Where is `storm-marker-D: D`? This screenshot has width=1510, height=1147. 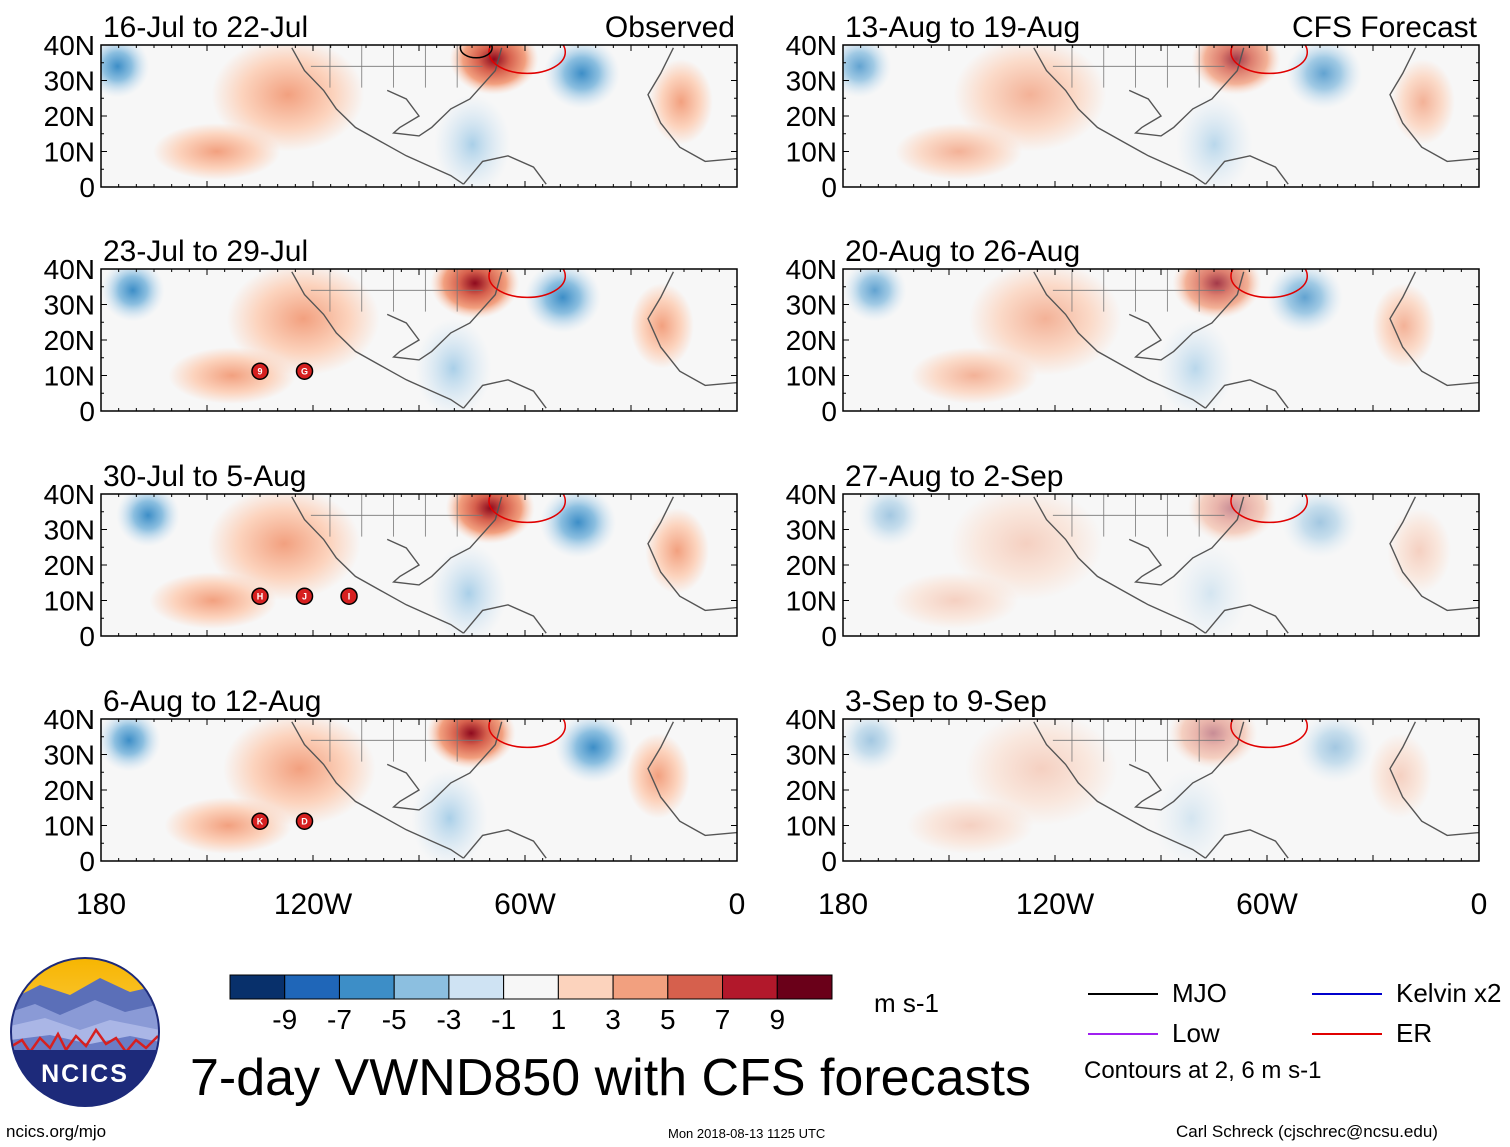
storm-marker-D: D is located at coordinates (304, 821).